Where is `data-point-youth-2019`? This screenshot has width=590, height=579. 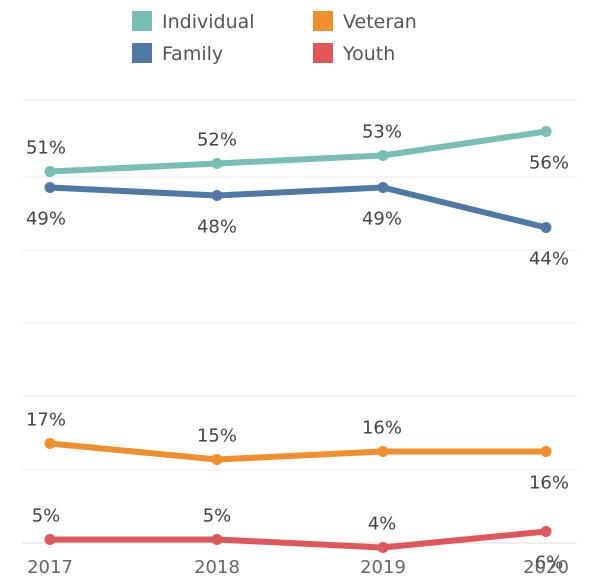 data-point-youth-2019 is located at coordinates (383, 547).